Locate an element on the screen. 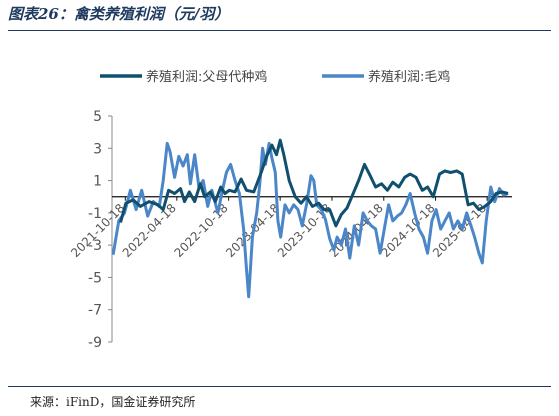  y-tick-label: -7 is located at coordinates (95, 311).